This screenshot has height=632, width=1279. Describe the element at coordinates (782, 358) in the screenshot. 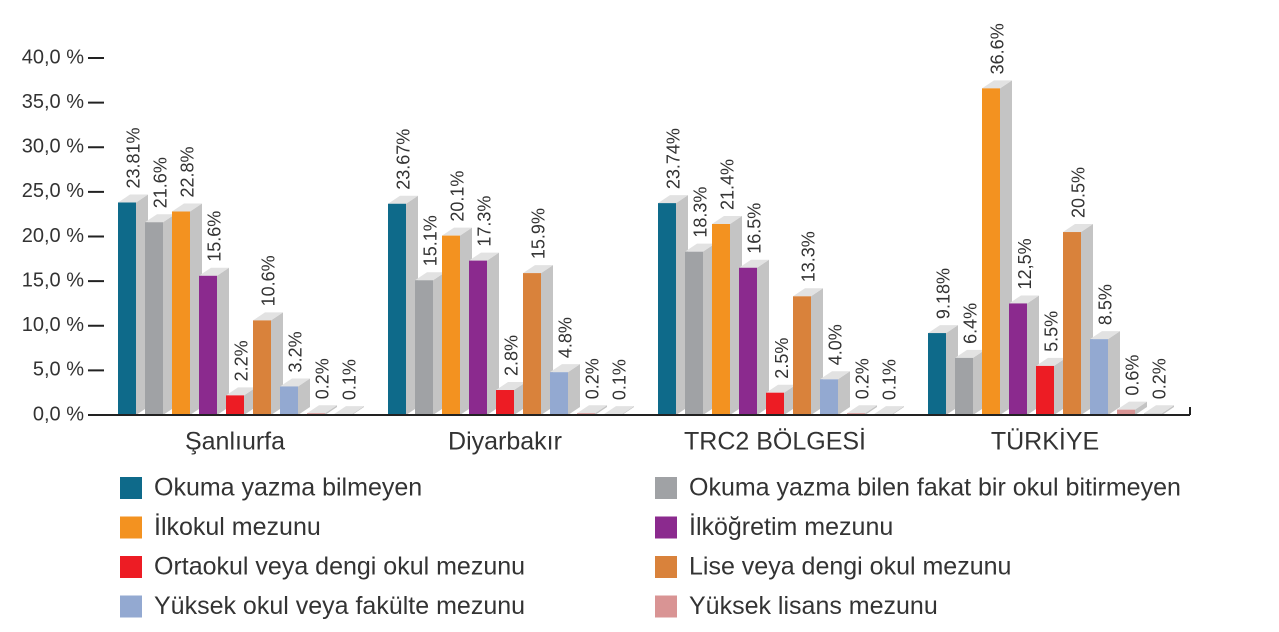

I see `value-label: 2.5%` at that location.